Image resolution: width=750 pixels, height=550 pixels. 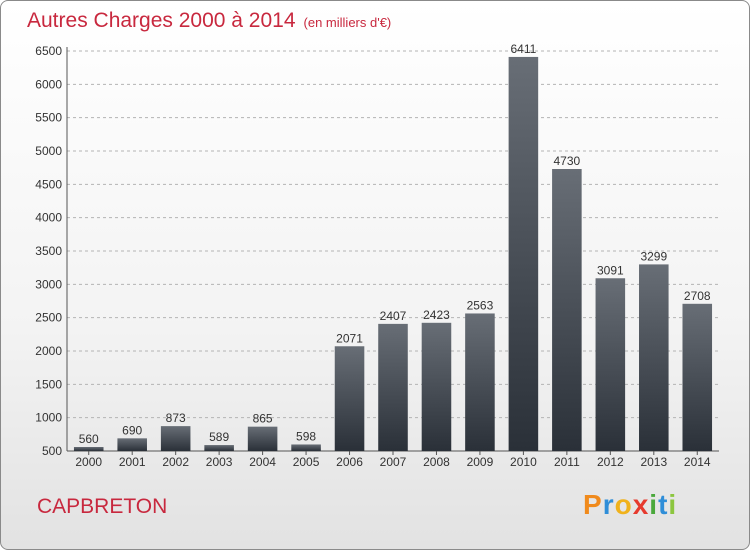 What do you see at coordinates (697, 462) in the screenshot?
I see `x-tick-label-2014: 2014` at bounding box center [697, 462].